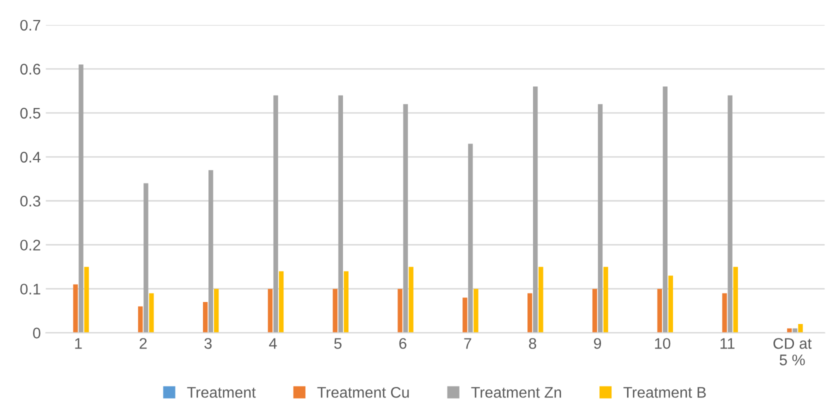 The width and height of the screenshot is (833, 416). I want to click on x-tick-label: 1, so click(78, 343).